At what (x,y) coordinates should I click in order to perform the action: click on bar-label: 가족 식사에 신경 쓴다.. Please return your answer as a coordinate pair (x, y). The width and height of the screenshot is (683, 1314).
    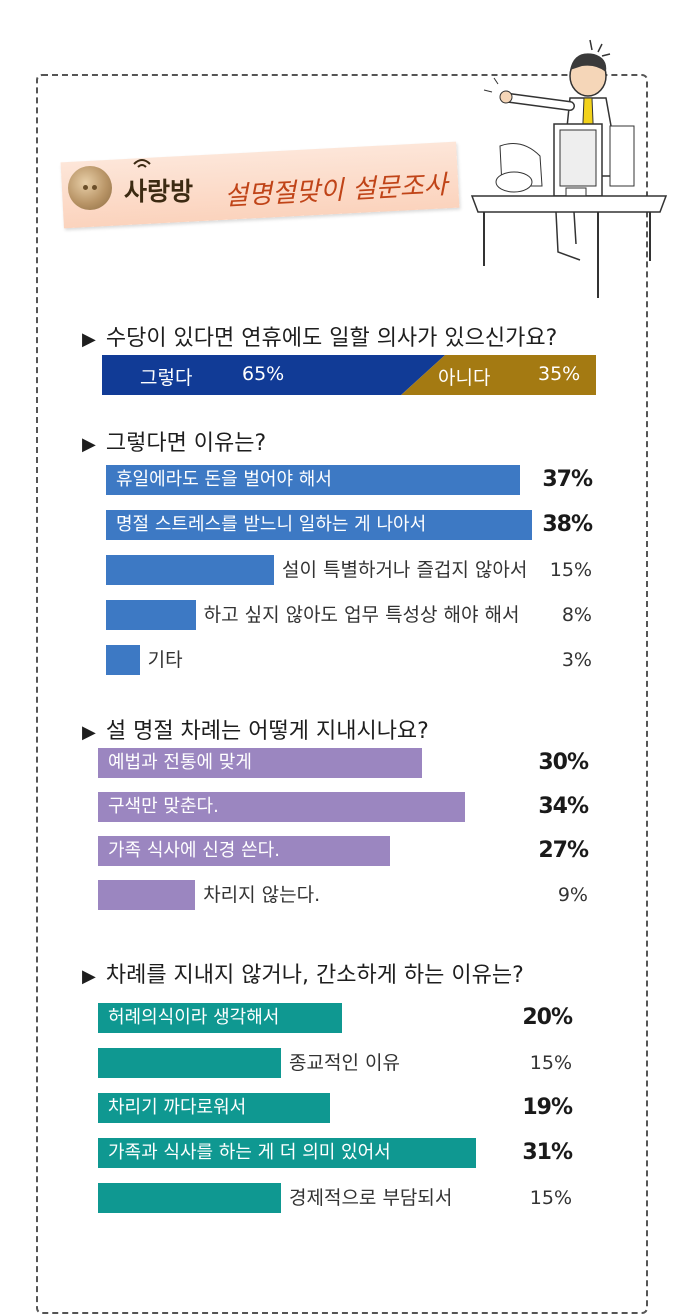
    Looking at the image, I should click on (194, 850).